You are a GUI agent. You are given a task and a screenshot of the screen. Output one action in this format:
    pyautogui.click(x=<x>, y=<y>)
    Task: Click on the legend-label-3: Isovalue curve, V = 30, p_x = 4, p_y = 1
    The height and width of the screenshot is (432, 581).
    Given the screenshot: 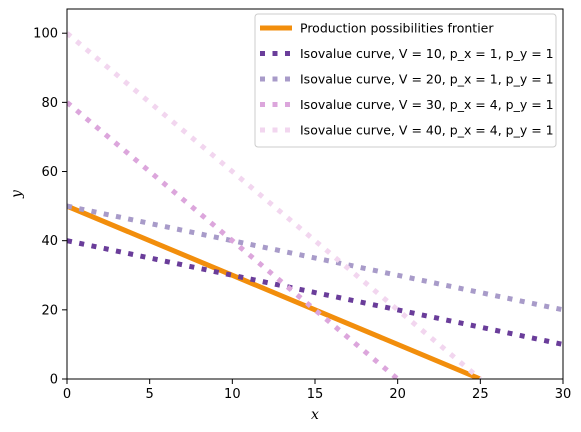 What is the action you would take?
    pyautogui.click(x=427, y=104)
    